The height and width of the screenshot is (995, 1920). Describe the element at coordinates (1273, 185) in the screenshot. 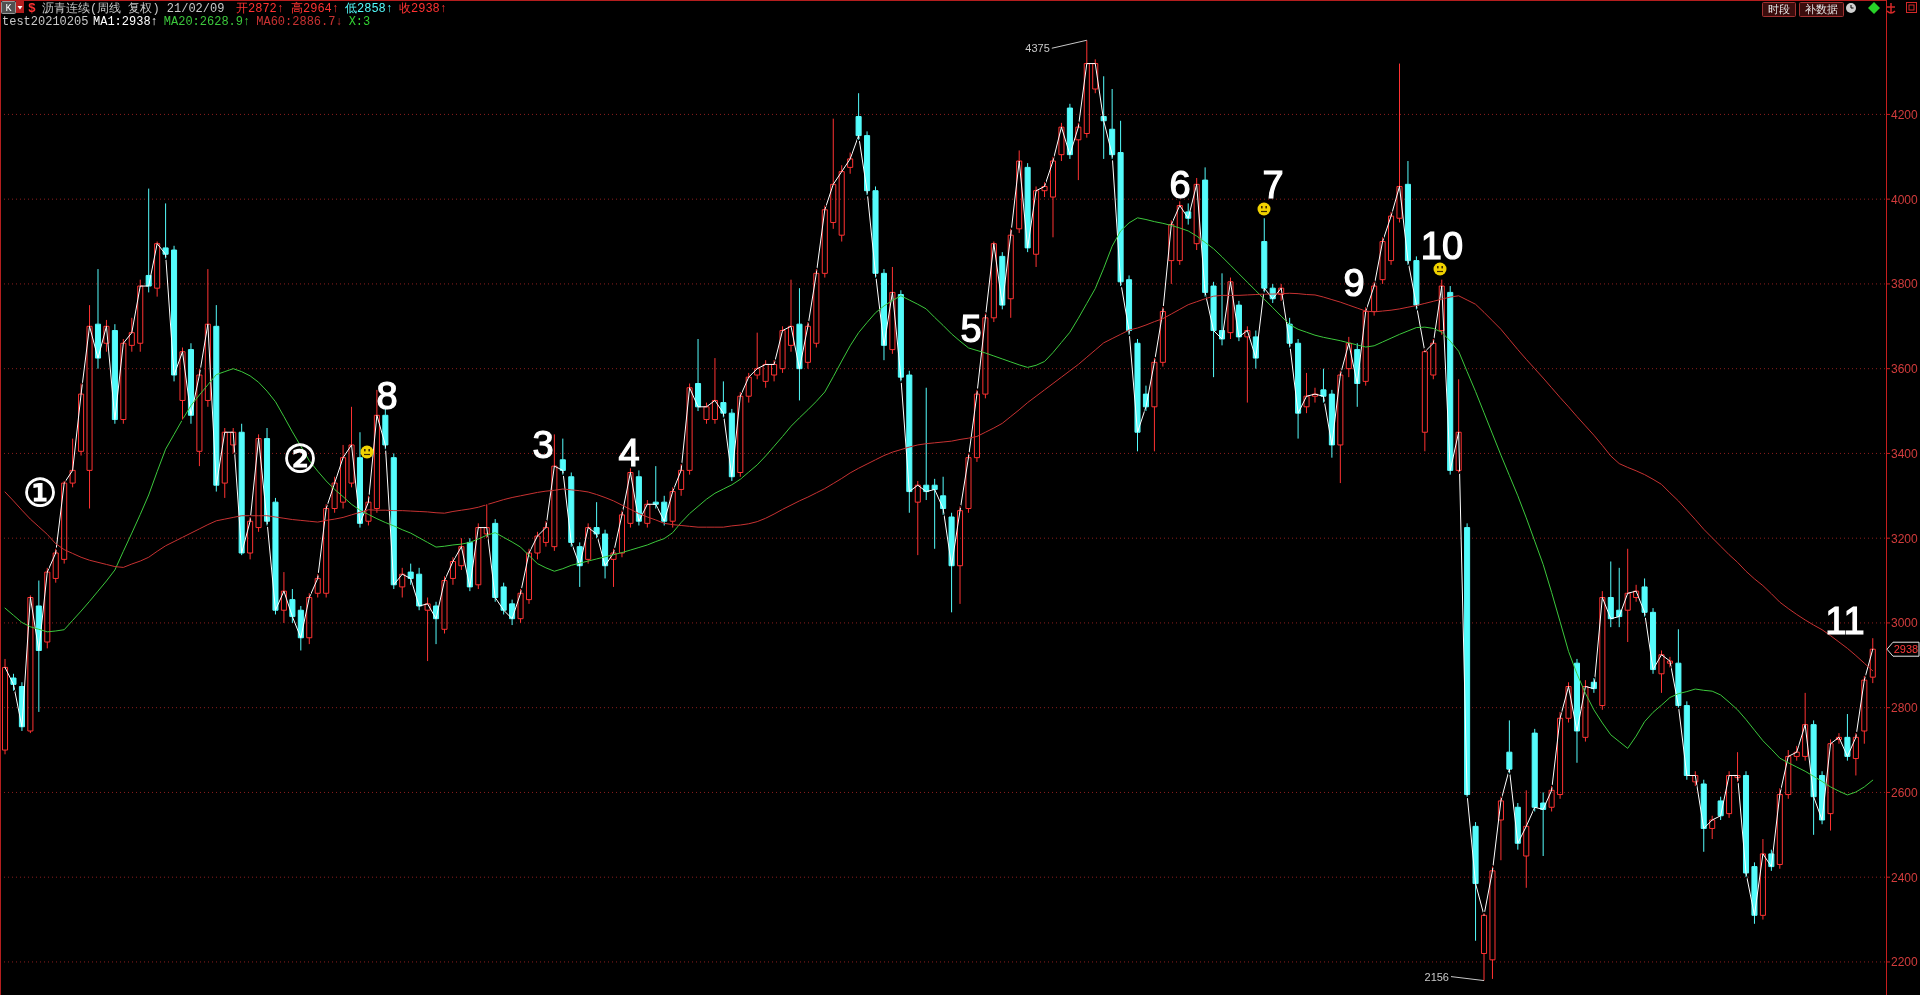

I see `annotation: 7` at that location.